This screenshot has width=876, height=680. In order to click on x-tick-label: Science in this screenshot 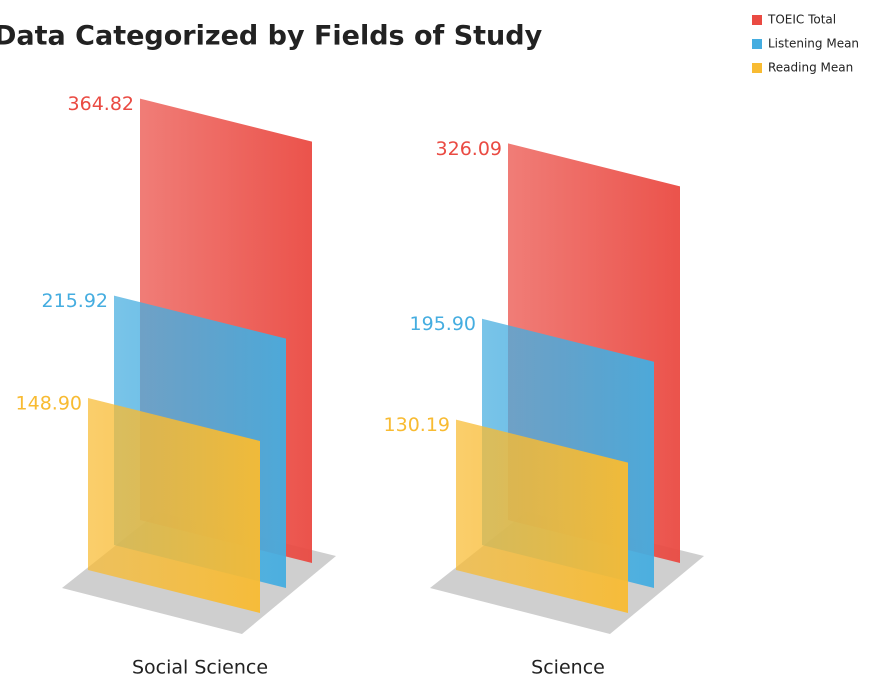, I will do `click(568, 668)`.